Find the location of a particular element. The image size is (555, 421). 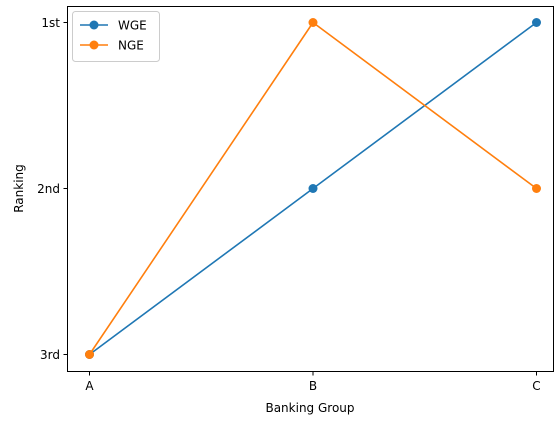

x-tick-label: A is located at coordinates (89, 386).